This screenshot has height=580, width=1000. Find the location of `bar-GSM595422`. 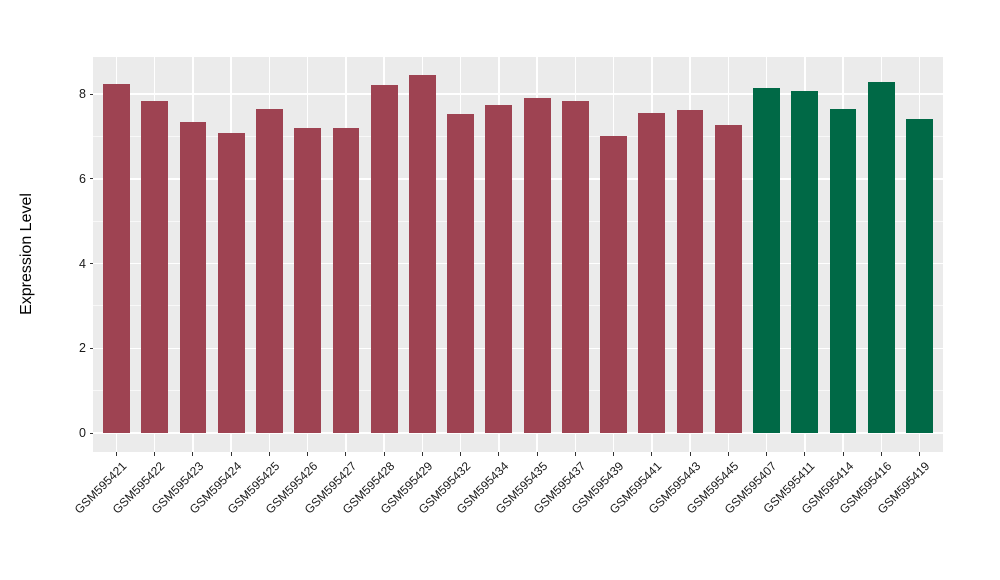

bar-GSM595422 is located at coordinates (155, 266).